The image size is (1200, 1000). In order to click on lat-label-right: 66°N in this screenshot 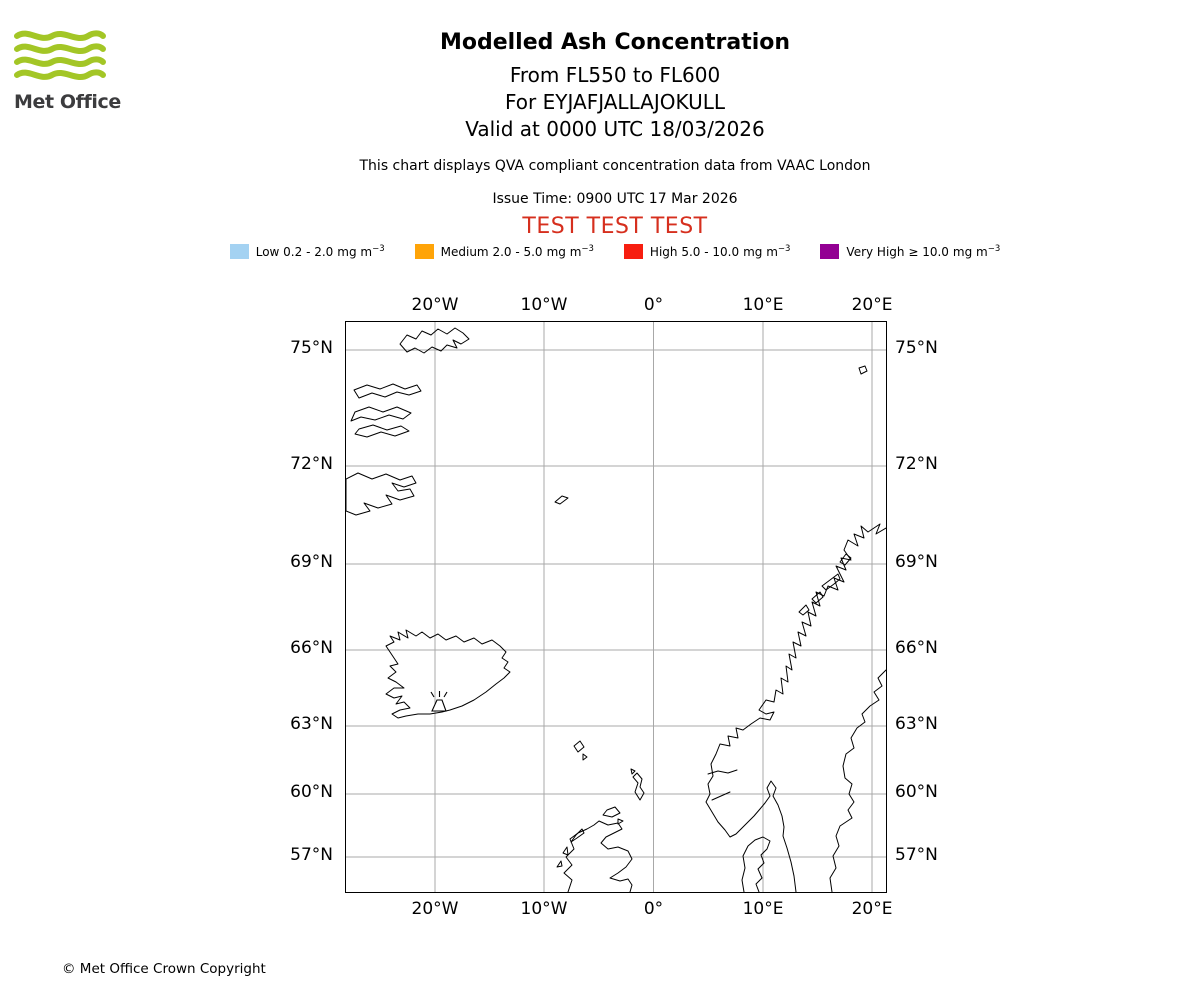, I will do `click(916, 648)`.